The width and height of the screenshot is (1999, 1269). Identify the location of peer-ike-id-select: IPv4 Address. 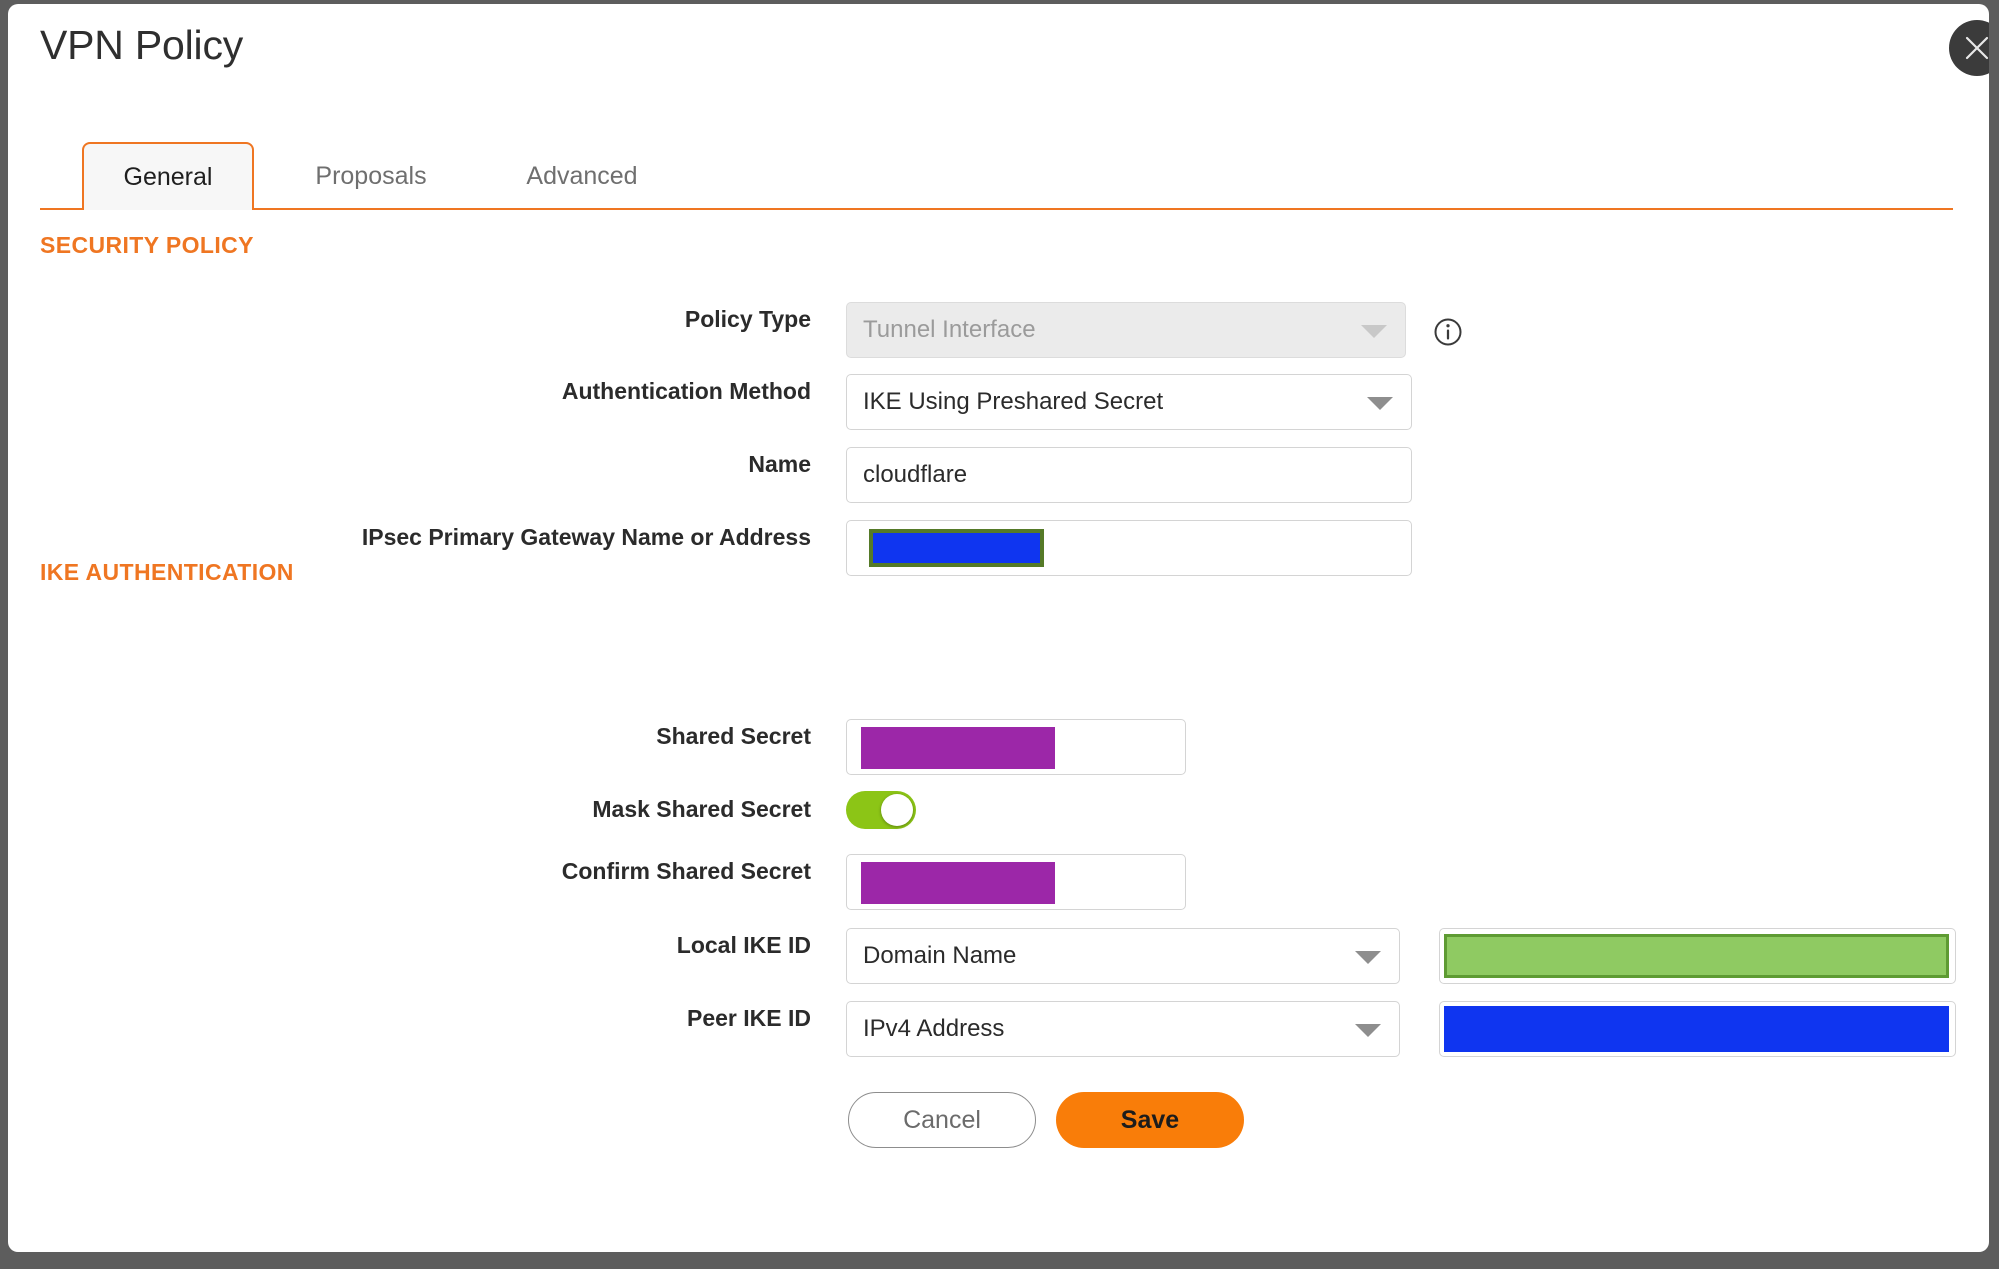
(1123, 1029).